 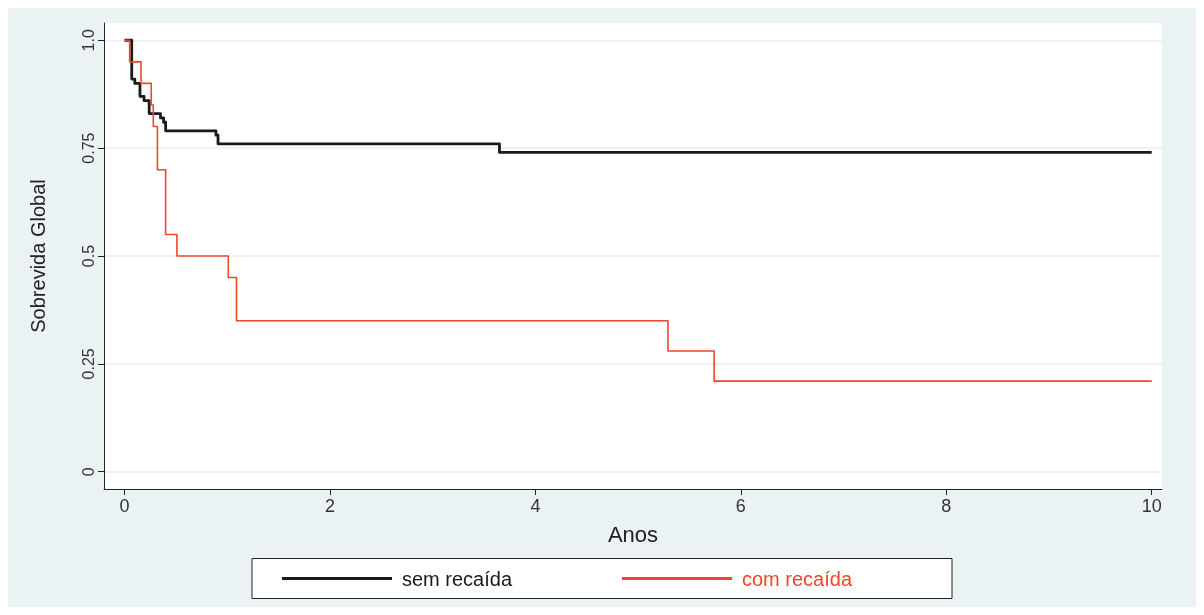 I want to click on y-tick-label: 0.5, so click(x=88, y=256).